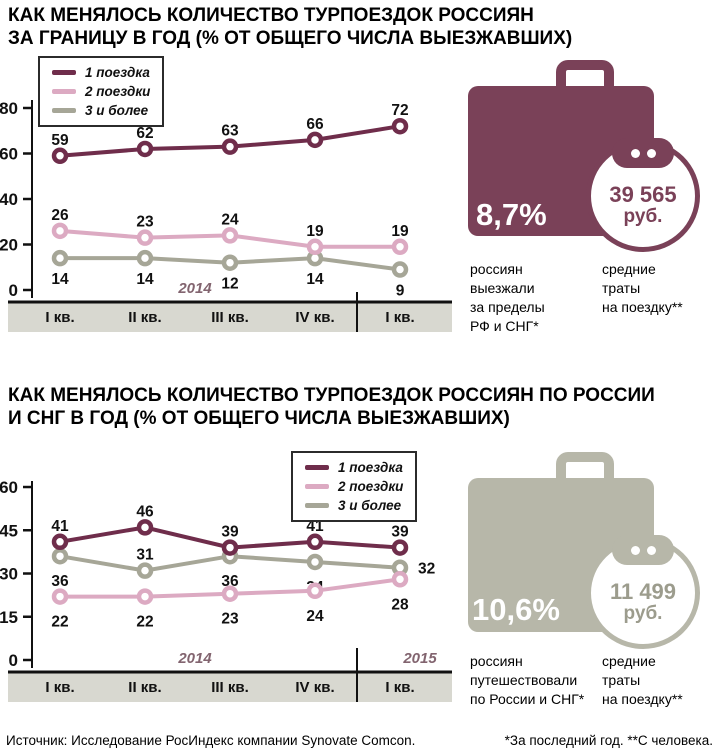 The image size is (719, 750). Describe the element at coordinates (9, 574) in the screenshot. I see `svg-text: 30` at that location.